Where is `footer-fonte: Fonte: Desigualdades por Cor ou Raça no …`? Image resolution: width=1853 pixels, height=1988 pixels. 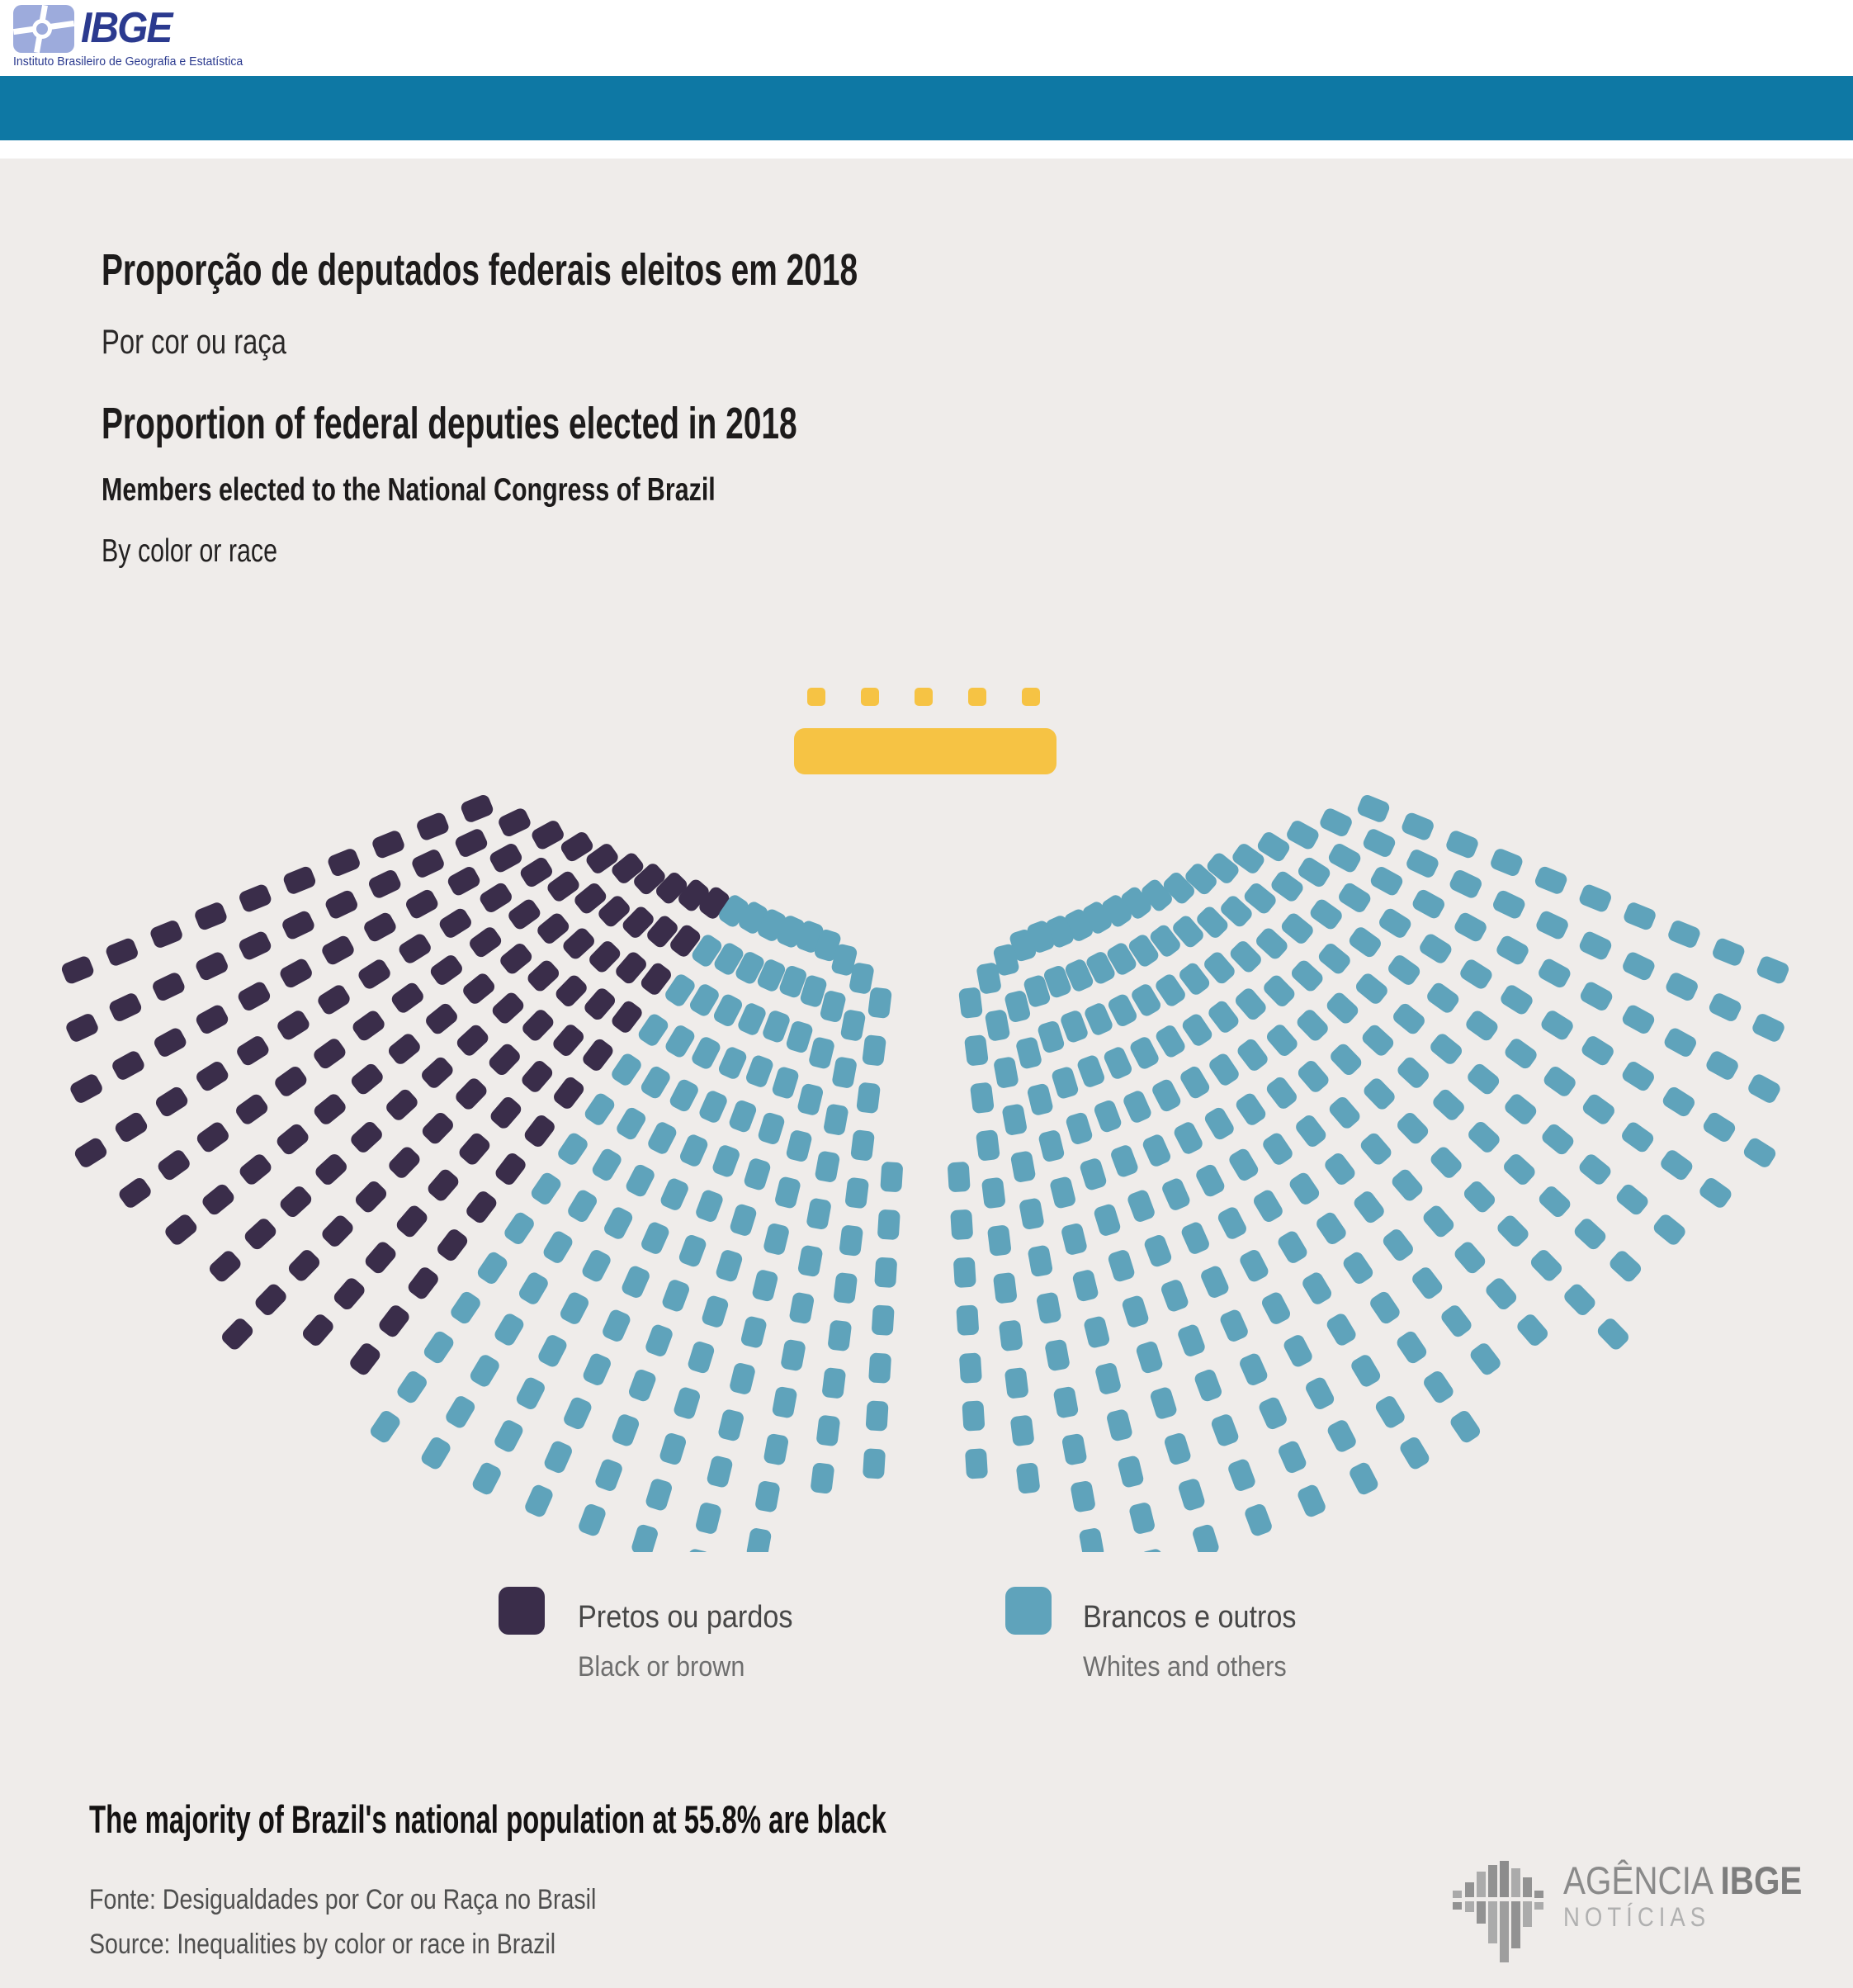 footer-fonte: Fonte: Desigualdades por Cor ou Raça no … is located at coordinates (343, 1899).